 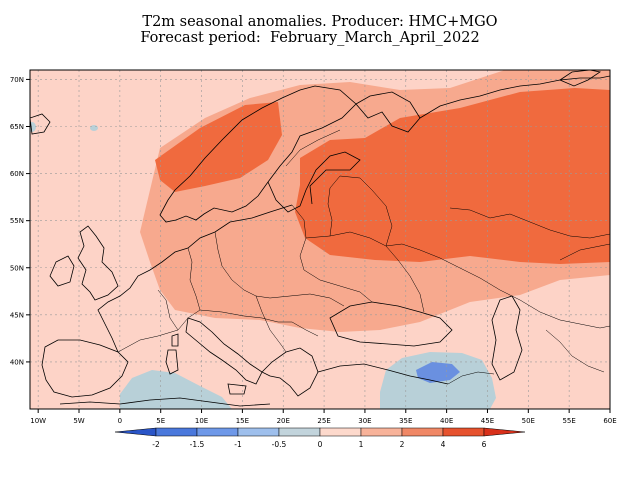 I want to click on colorbar-label: -1.5, so click(x=197, y=444).